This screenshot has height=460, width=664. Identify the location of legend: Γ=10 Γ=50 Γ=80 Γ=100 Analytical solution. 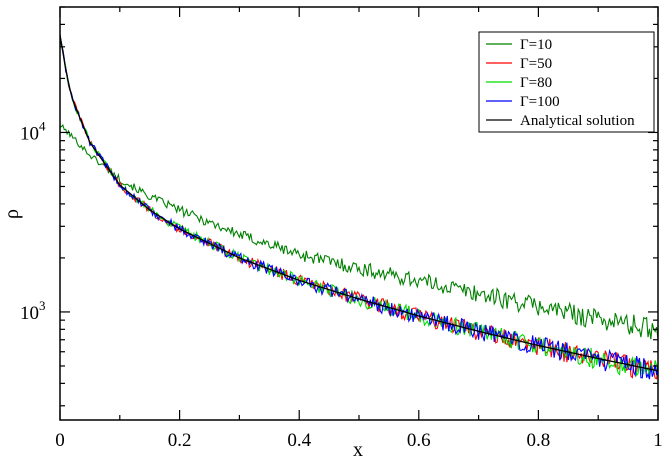
(566, 82).